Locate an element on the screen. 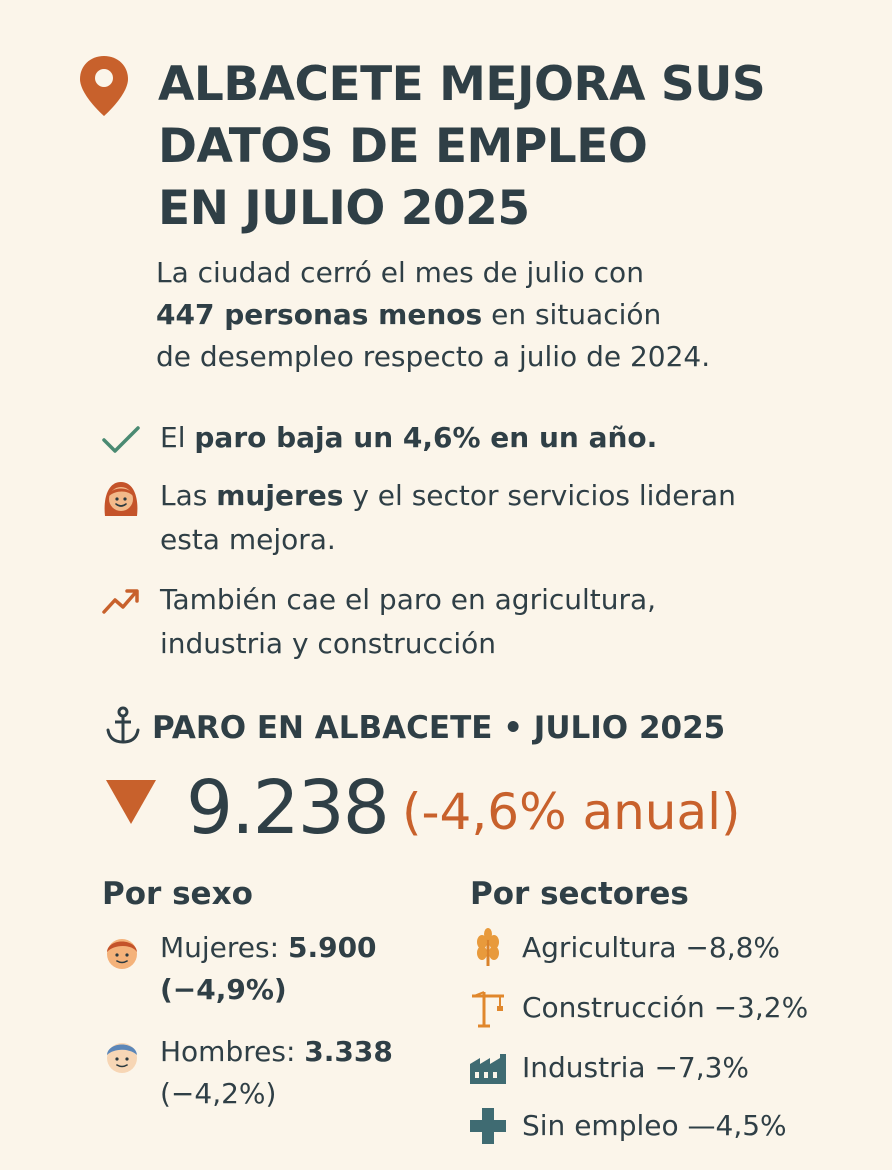 The height and width of the screenshot is (1170, 892). bullet-2-pre: Las is located at coordinates (188, 495).